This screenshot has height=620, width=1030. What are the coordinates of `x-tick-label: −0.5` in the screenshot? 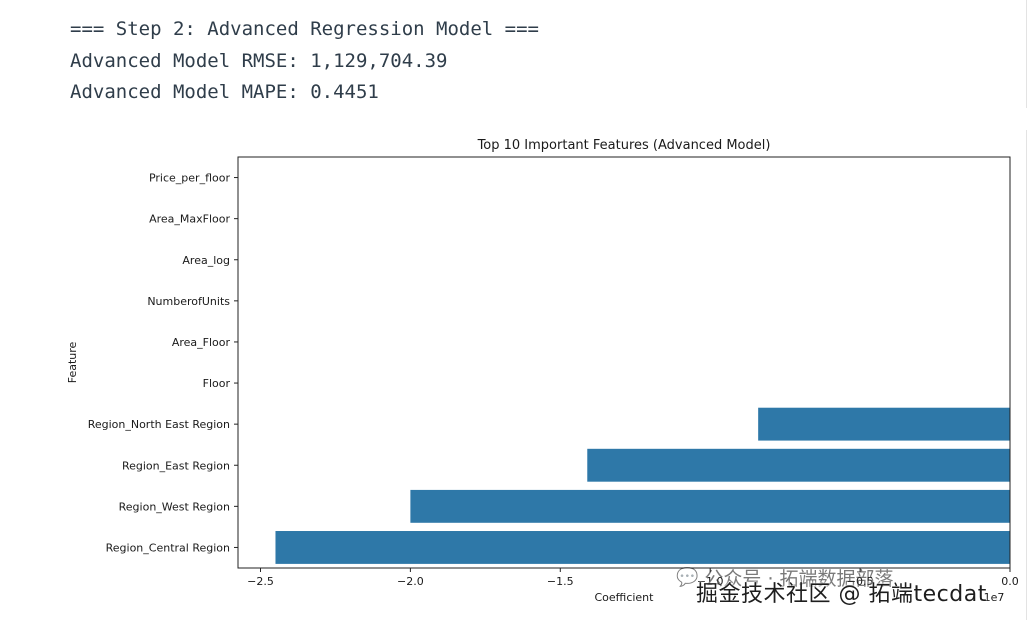 It's located at (860, 581).